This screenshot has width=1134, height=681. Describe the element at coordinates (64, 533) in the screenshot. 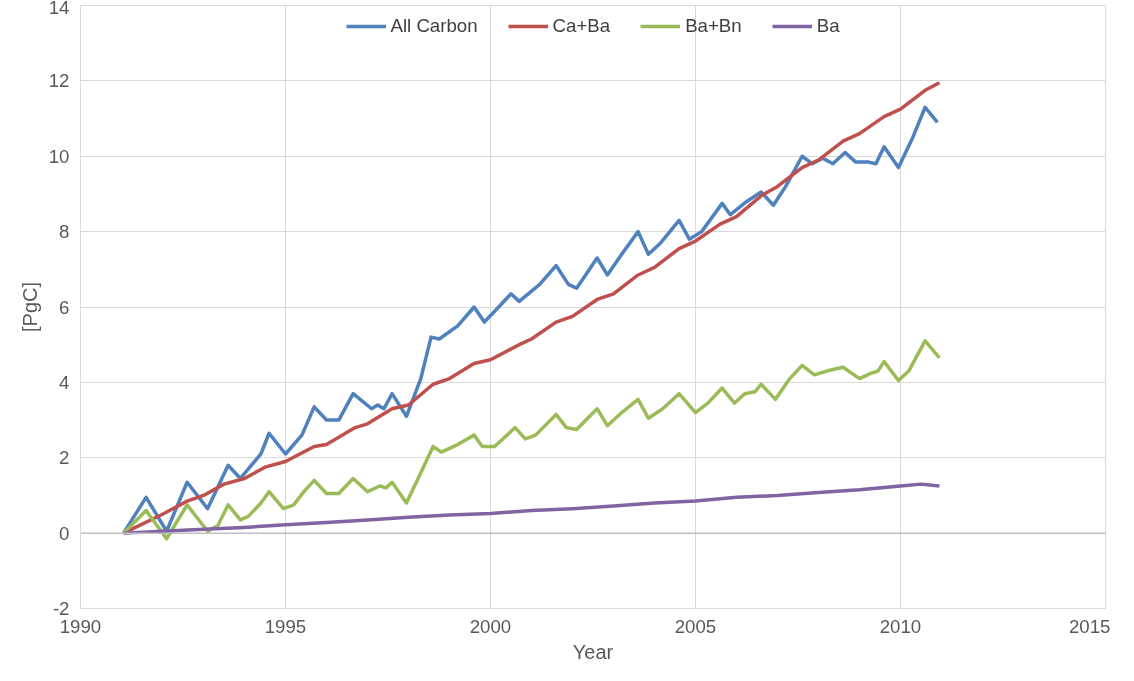

I see `y-tick-label: 0` at that location.